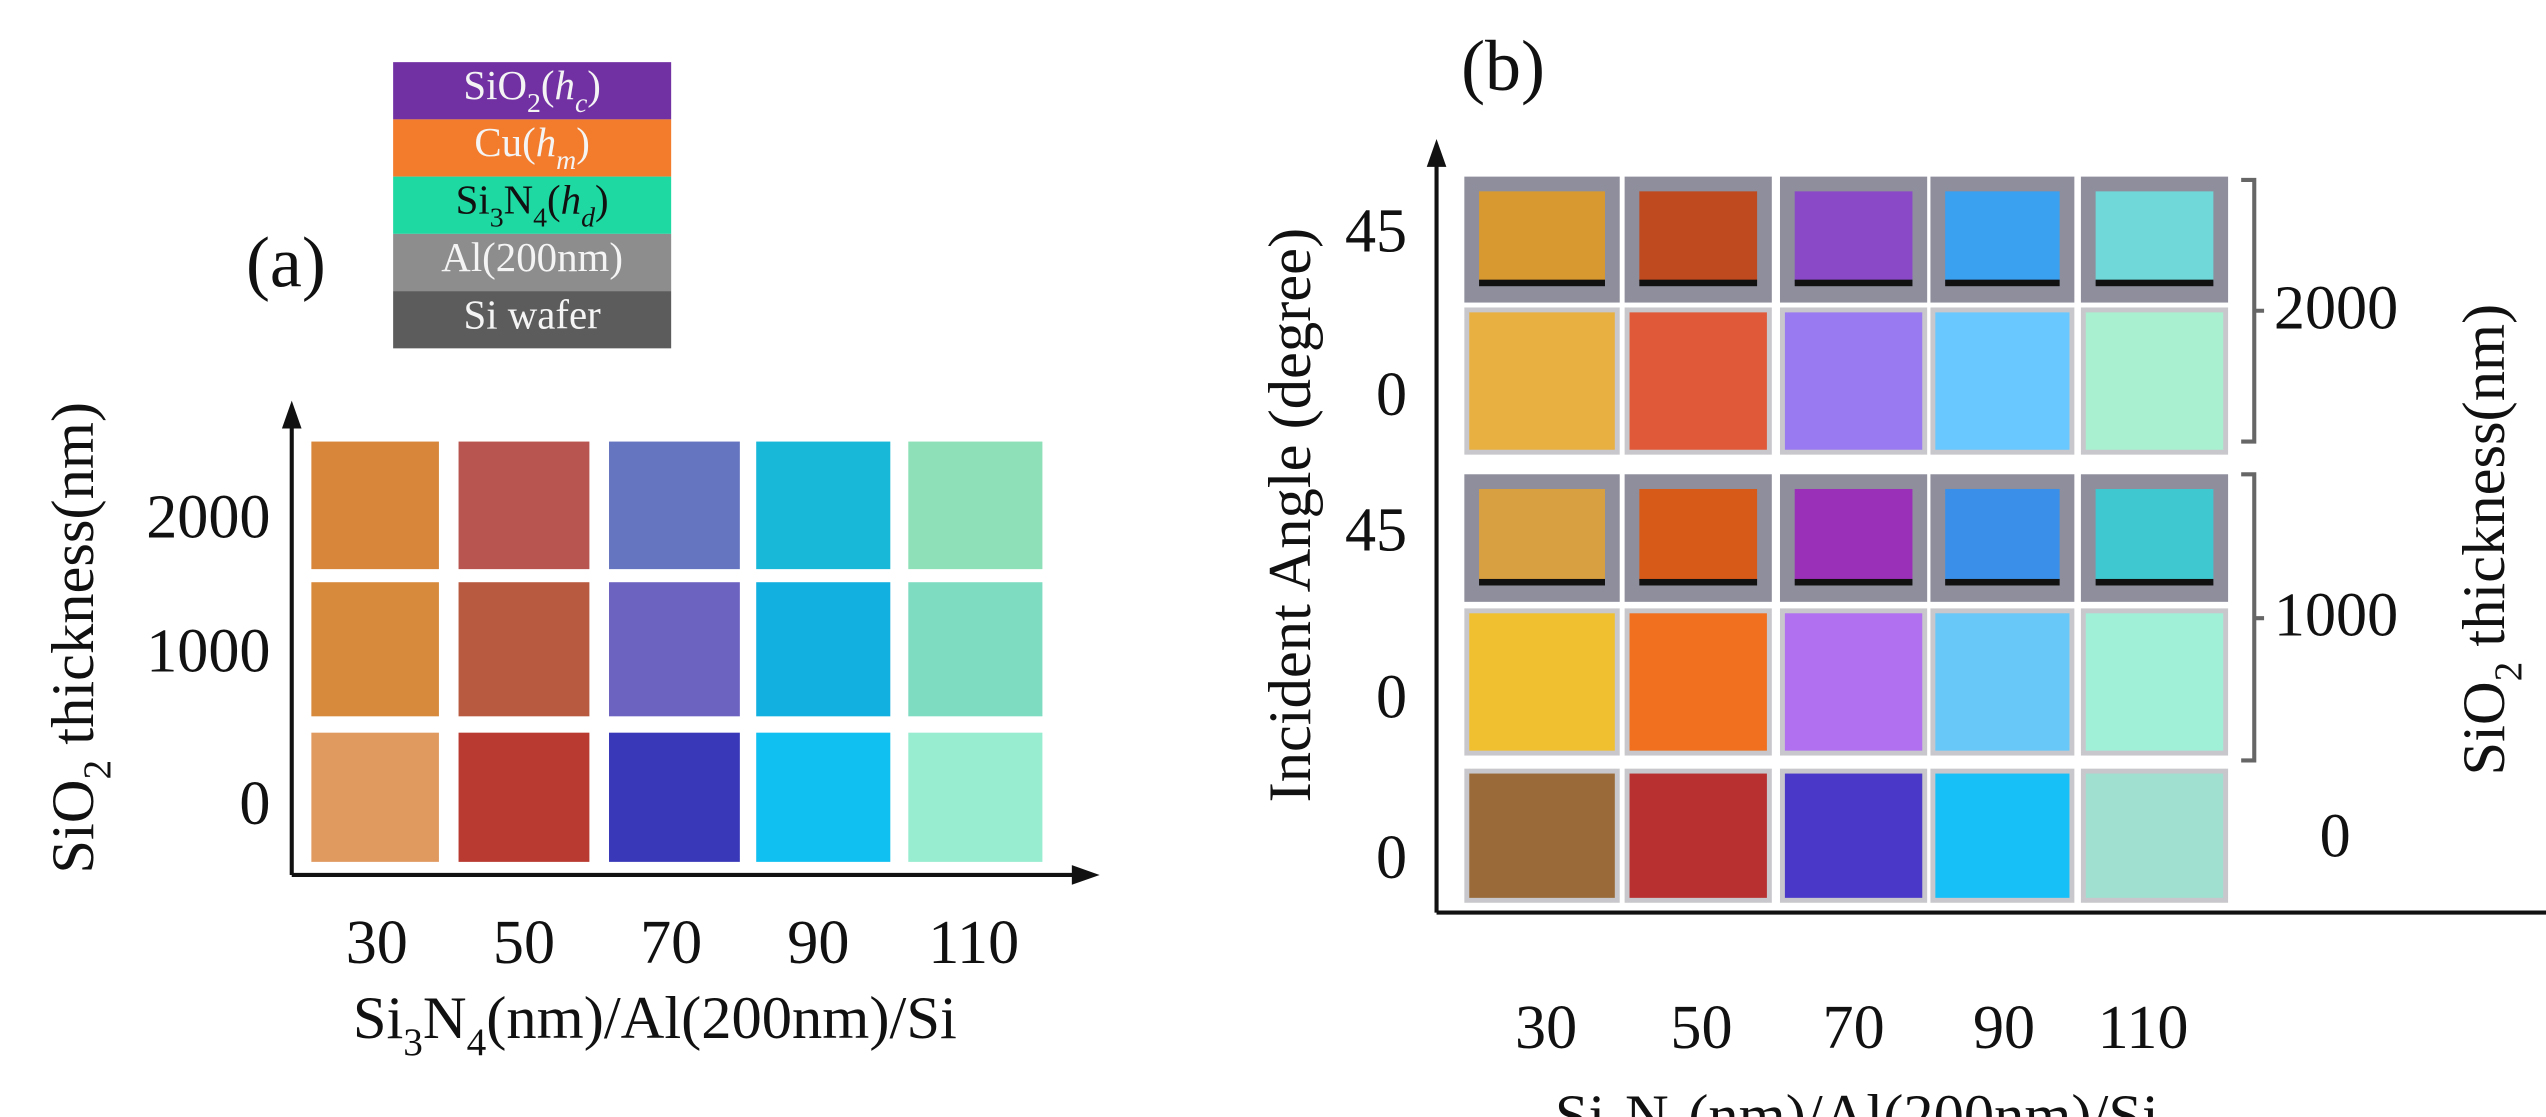  I want to click on y-axis-label: SiO2 thickness(nm), so click(79, 638).